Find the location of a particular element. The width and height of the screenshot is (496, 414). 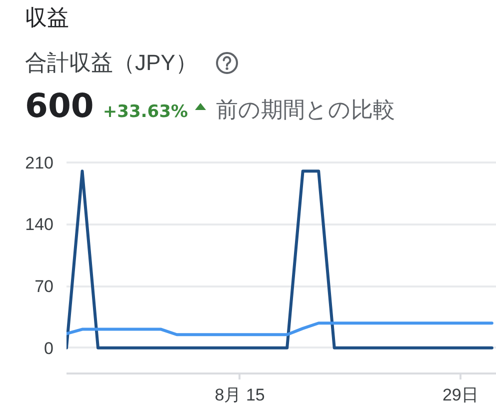

y-tick-label: 210 is located at coordinates (39, 162).